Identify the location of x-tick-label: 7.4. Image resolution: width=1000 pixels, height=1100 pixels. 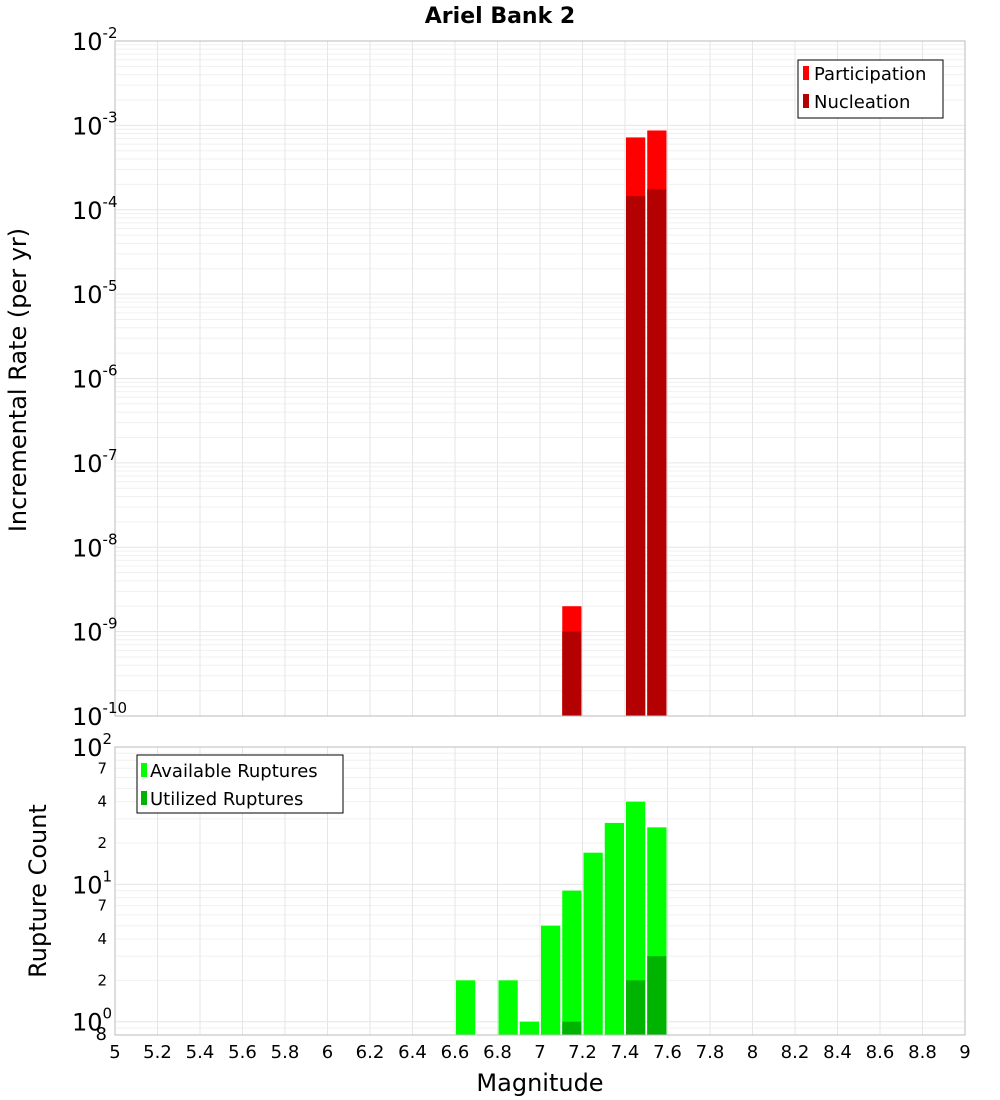
(625, 1052).